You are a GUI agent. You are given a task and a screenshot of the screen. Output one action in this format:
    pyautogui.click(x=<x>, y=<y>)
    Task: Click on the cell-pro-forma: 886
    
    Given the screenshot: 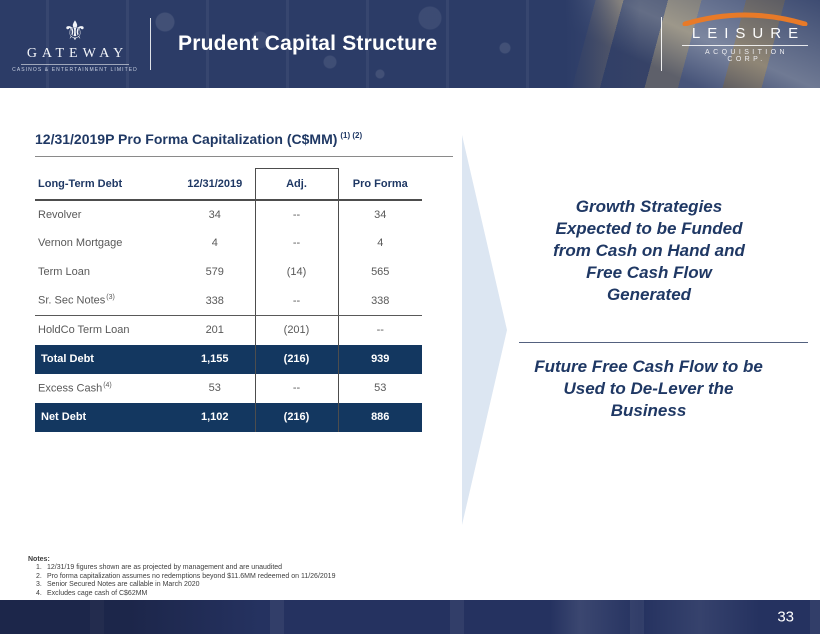 What is the action you would take?
    pyautogui.click(x=380, y=417)
    